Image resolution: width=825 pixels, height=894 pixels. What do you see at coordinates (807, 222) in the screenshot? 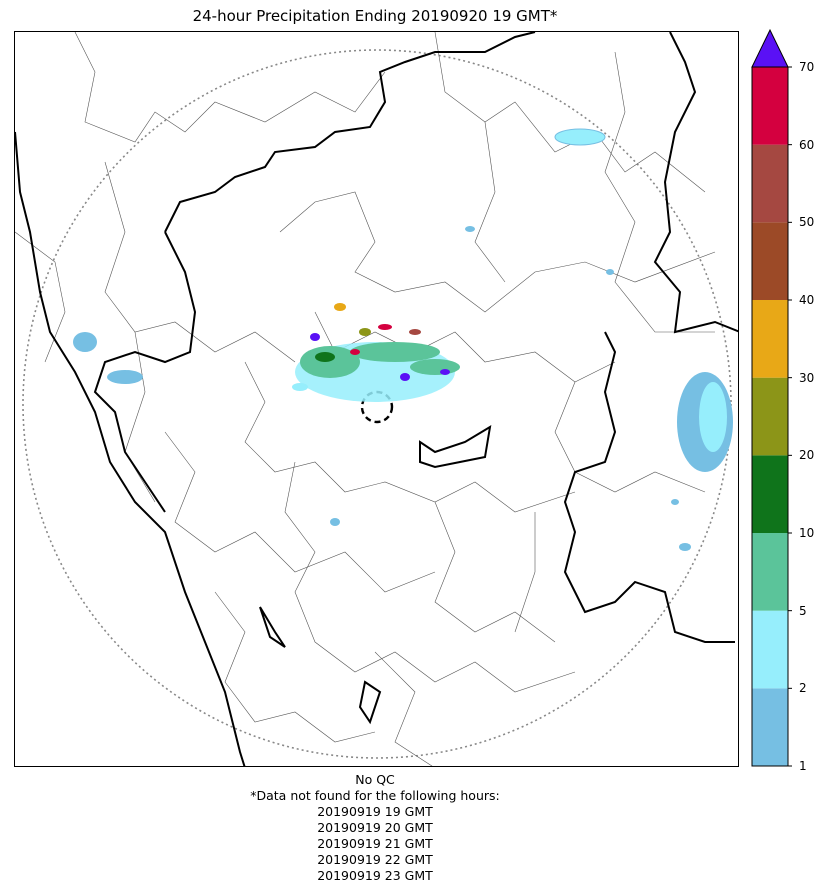
I see `colorbar-tick-label: 50` at bounding box center [807, 222].